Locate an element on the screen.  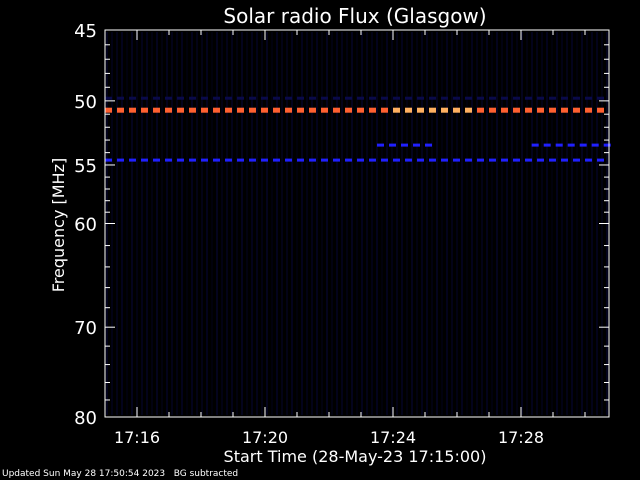
x-tick-label: 17:20 is located at coordinates (265, 437).